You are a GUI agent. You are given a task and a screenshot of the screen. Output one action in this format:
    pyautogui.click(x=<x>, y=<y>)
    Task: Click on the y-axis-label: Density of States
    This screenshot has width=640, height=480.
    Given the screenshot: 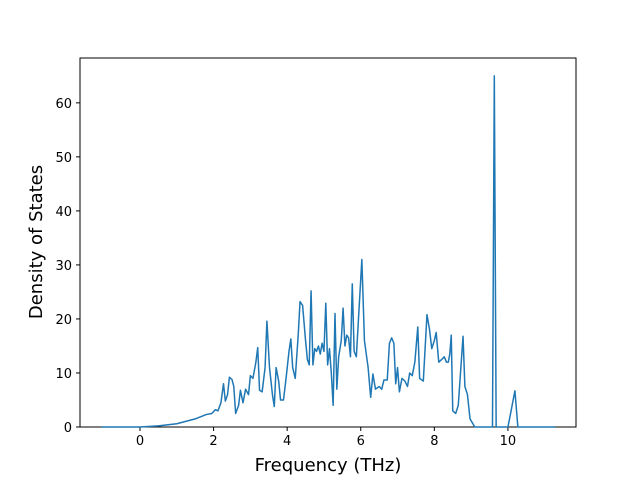 What is the action you would take?
    pyautogui.click(x=36, y=242)
    